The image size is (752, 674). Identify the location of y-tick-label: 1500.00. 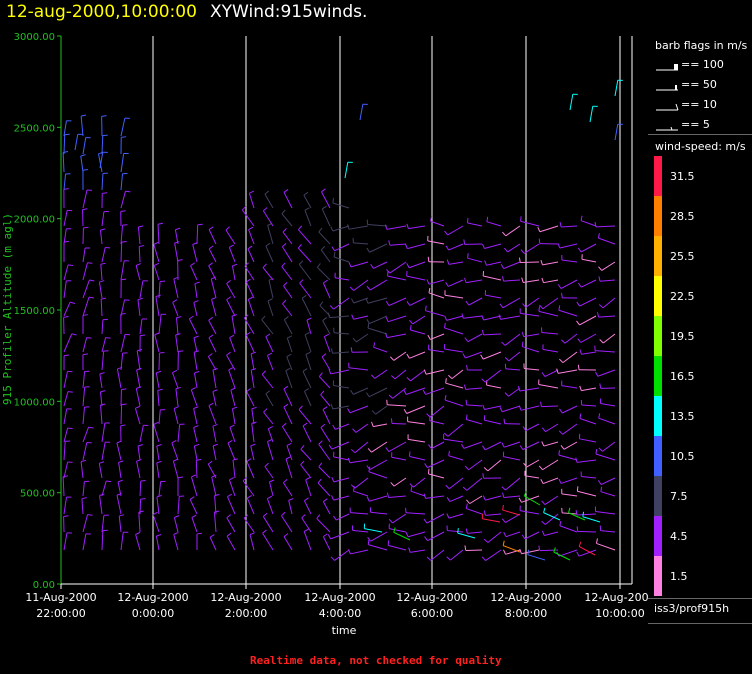
(34, 311).